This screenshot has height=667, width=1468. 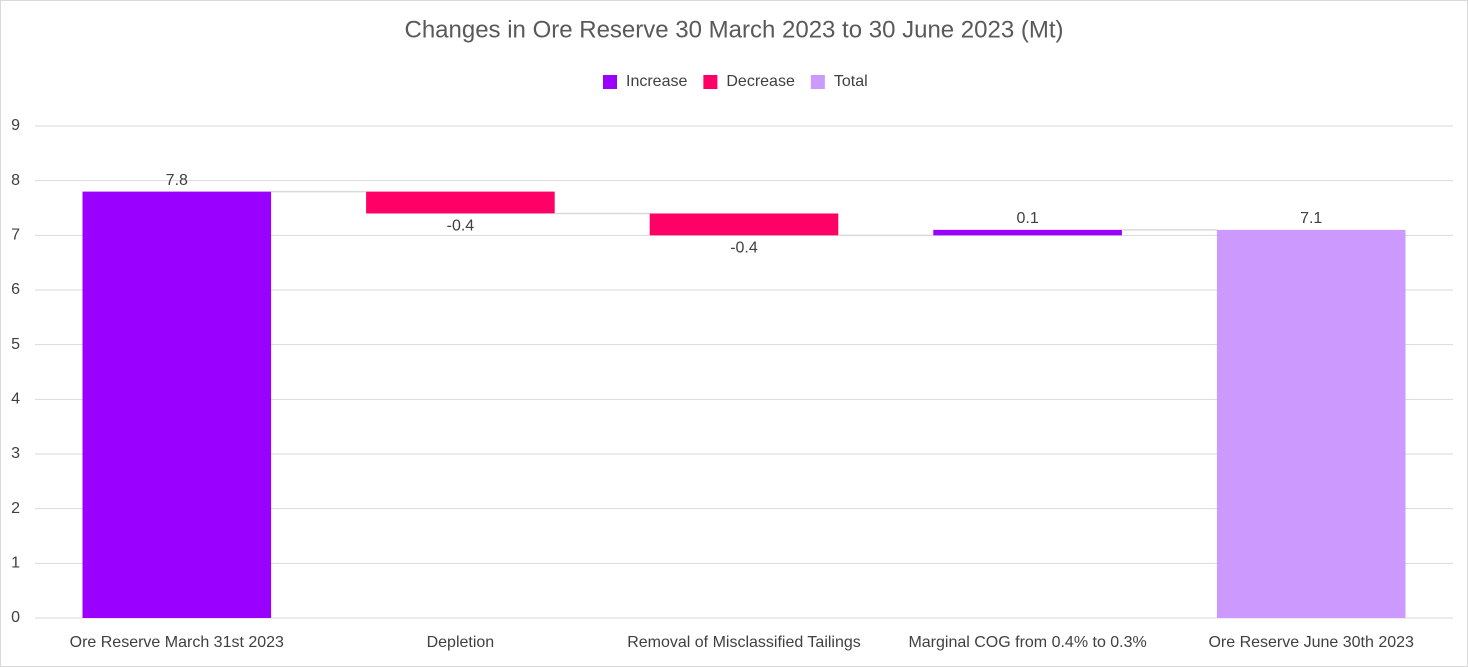 What do you see at coordinates (177, 180) in the screenshot?
I see `data-label: 7.8` at bounding box center [177, 180].